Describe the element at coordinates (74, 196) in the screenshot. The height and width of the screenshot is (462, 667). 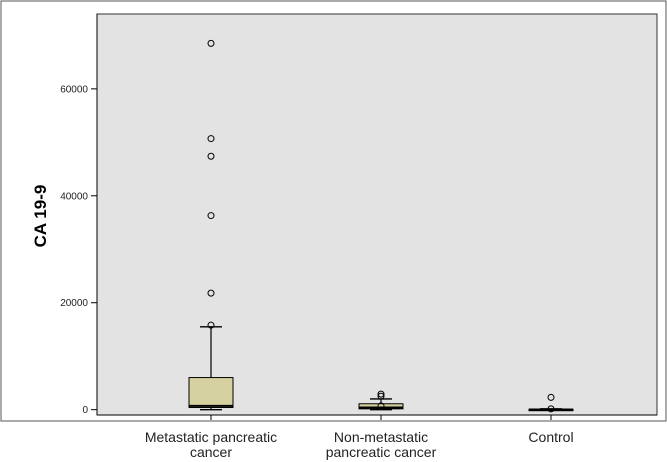
I see `y-tick-label: 40000` at that location.